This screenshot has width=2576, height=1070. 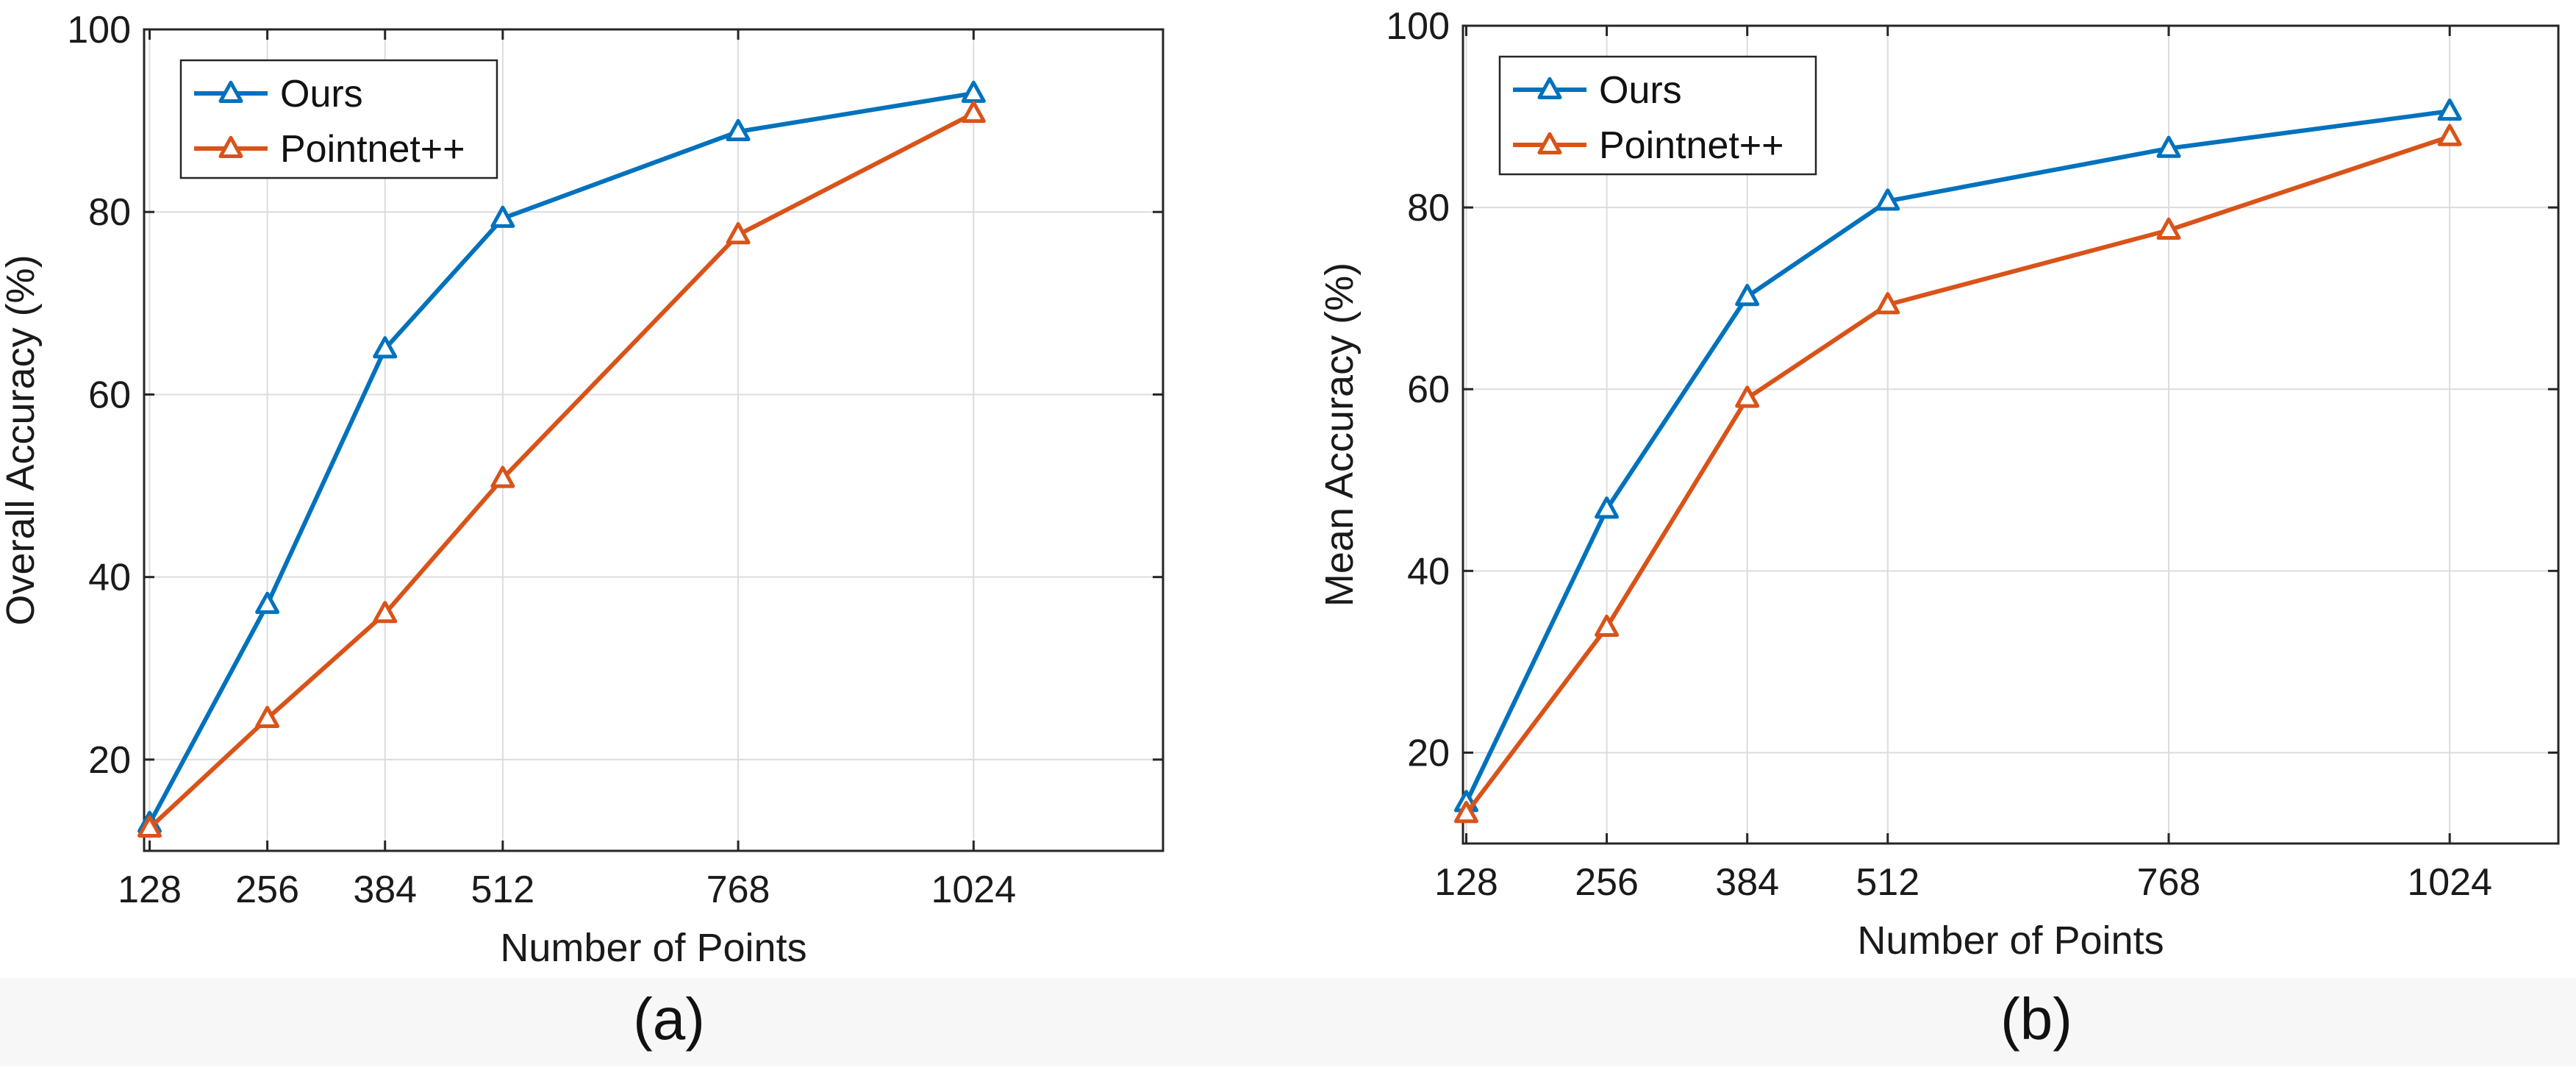 What do you see at coordinates (1339, 435) in the screenshot?
I see `y-axis-label: Mean Accuracy (%)` at bounding box center [1339, 435].